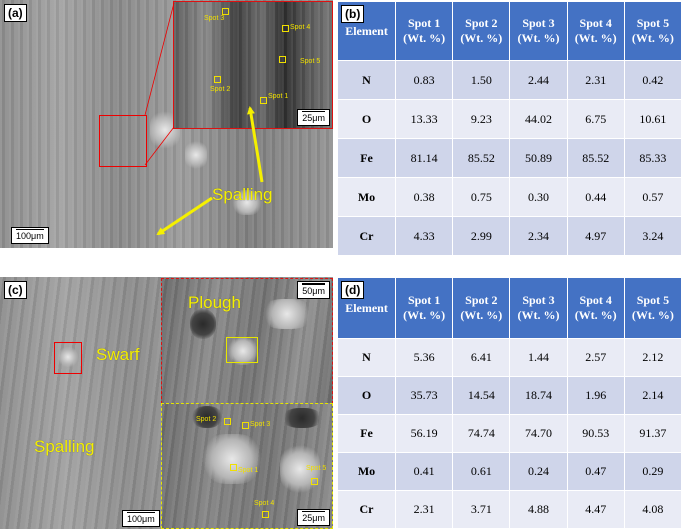 Image resolution: width=685 pixels, height=532 pixels. What do you see at coordinates (538, 471) in the screenshot?
I see `value-cell: 0.24` at bounding box center [538, 471].